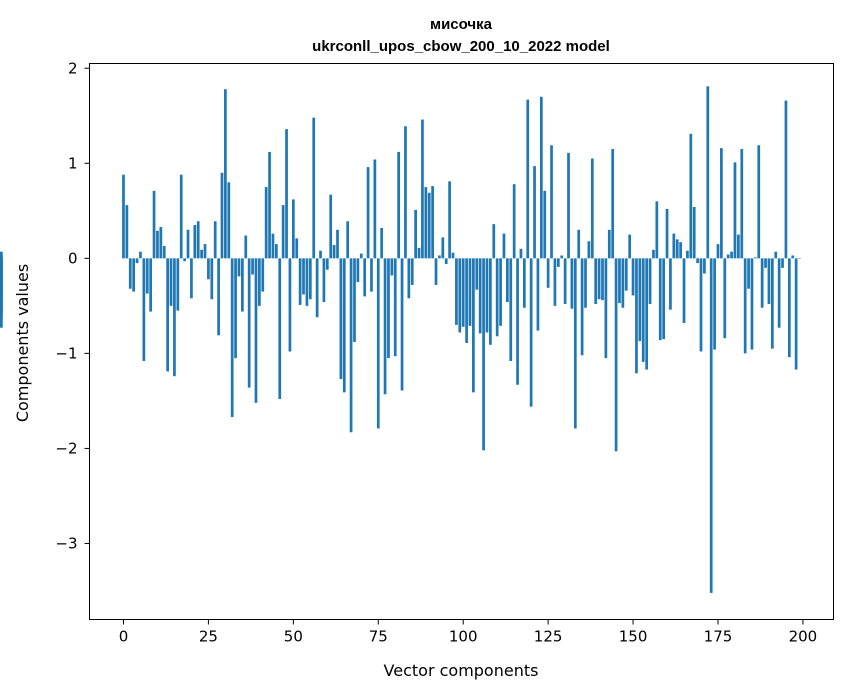 This screenshot has width=847, height=696. Describe the element at coordinates (463, 637) in the screenshot. I see `x-tick-label: 100` at that location.